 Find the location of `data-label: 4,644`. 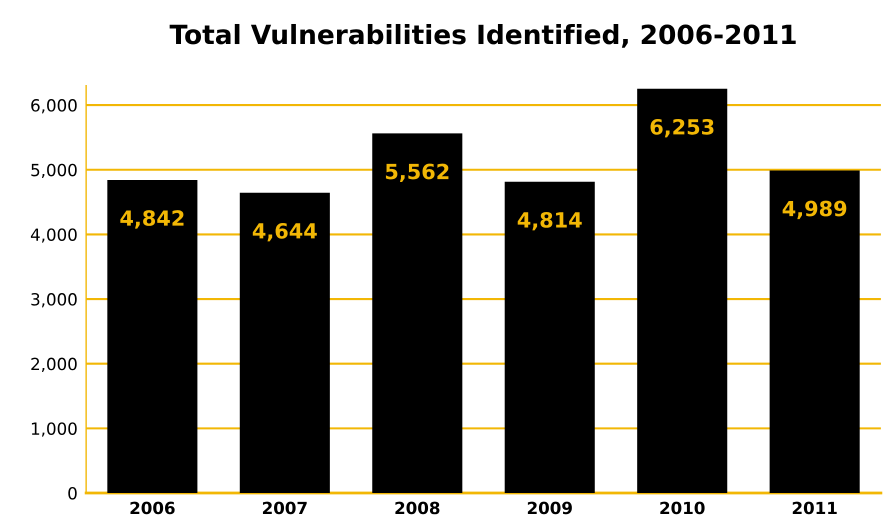

data-label: 4,644 is located at coordinates (284, 232).